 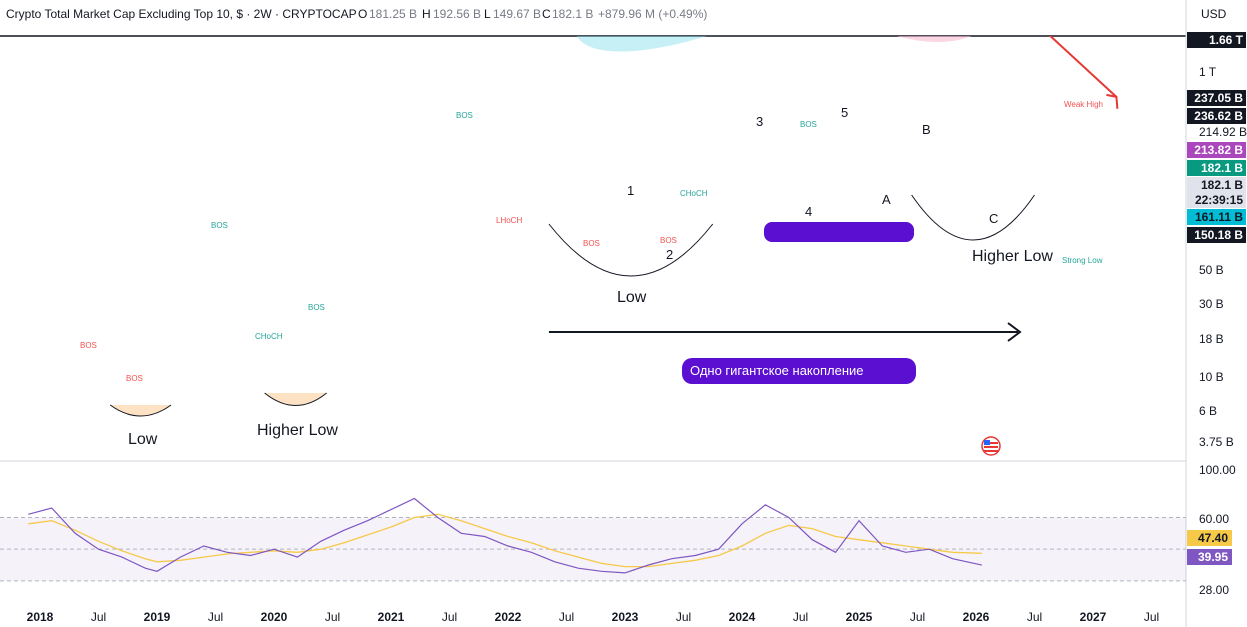 What do you see at coordinates (316, 307) in the screenshot?
I see `bos-label-2020: BOS` at bounding box center [316, 307].